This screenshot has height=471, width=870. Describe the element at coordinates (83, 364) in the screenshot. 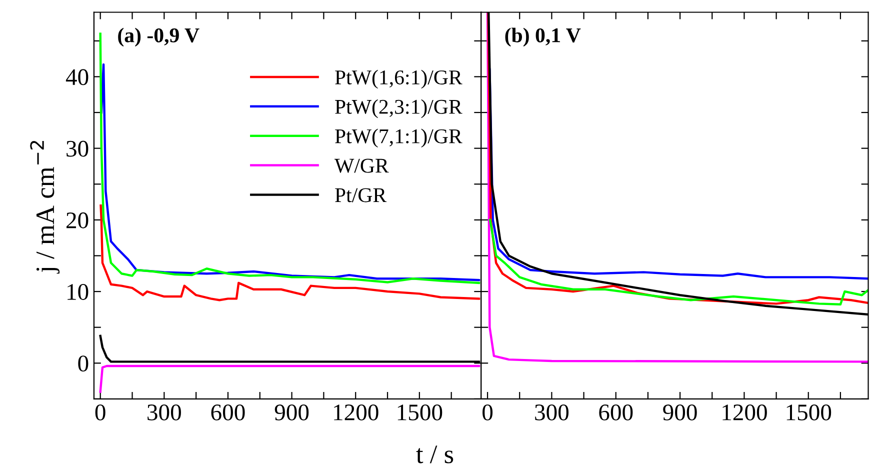

I see `y-tick-label: 0` at that location.